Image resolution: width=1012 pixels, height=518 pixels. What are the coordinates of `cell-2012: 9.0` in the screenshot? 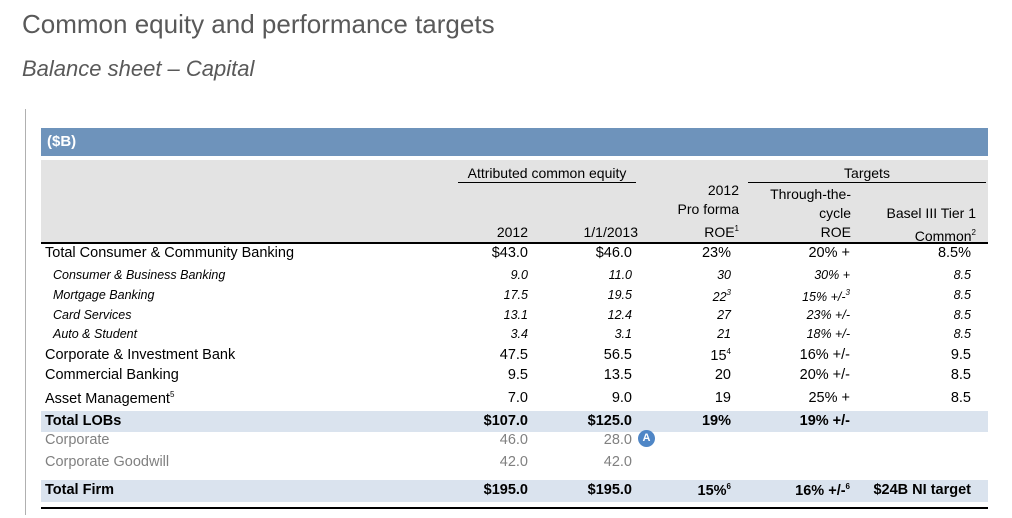 It's located at (519, 275).